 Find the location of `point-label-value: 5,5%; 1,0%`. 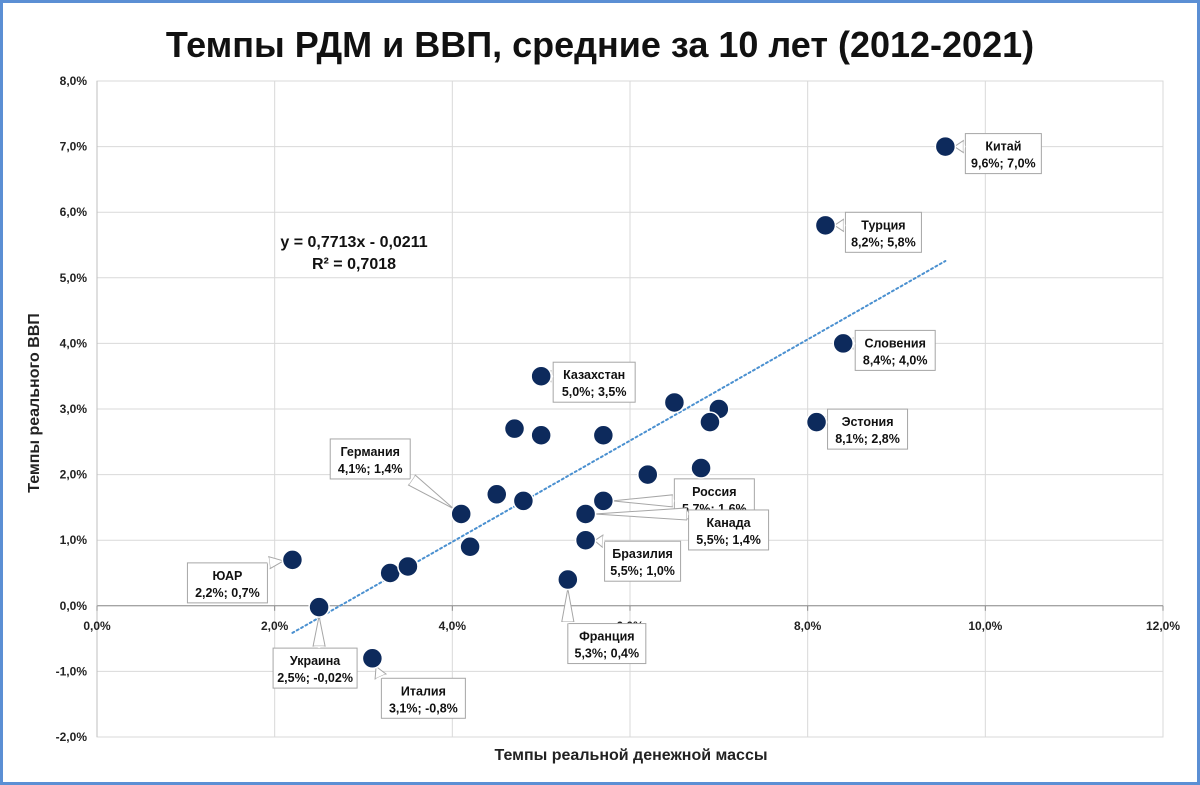

point-label-value: 5,5%; 1,0% is located at coordinates (642, 571).